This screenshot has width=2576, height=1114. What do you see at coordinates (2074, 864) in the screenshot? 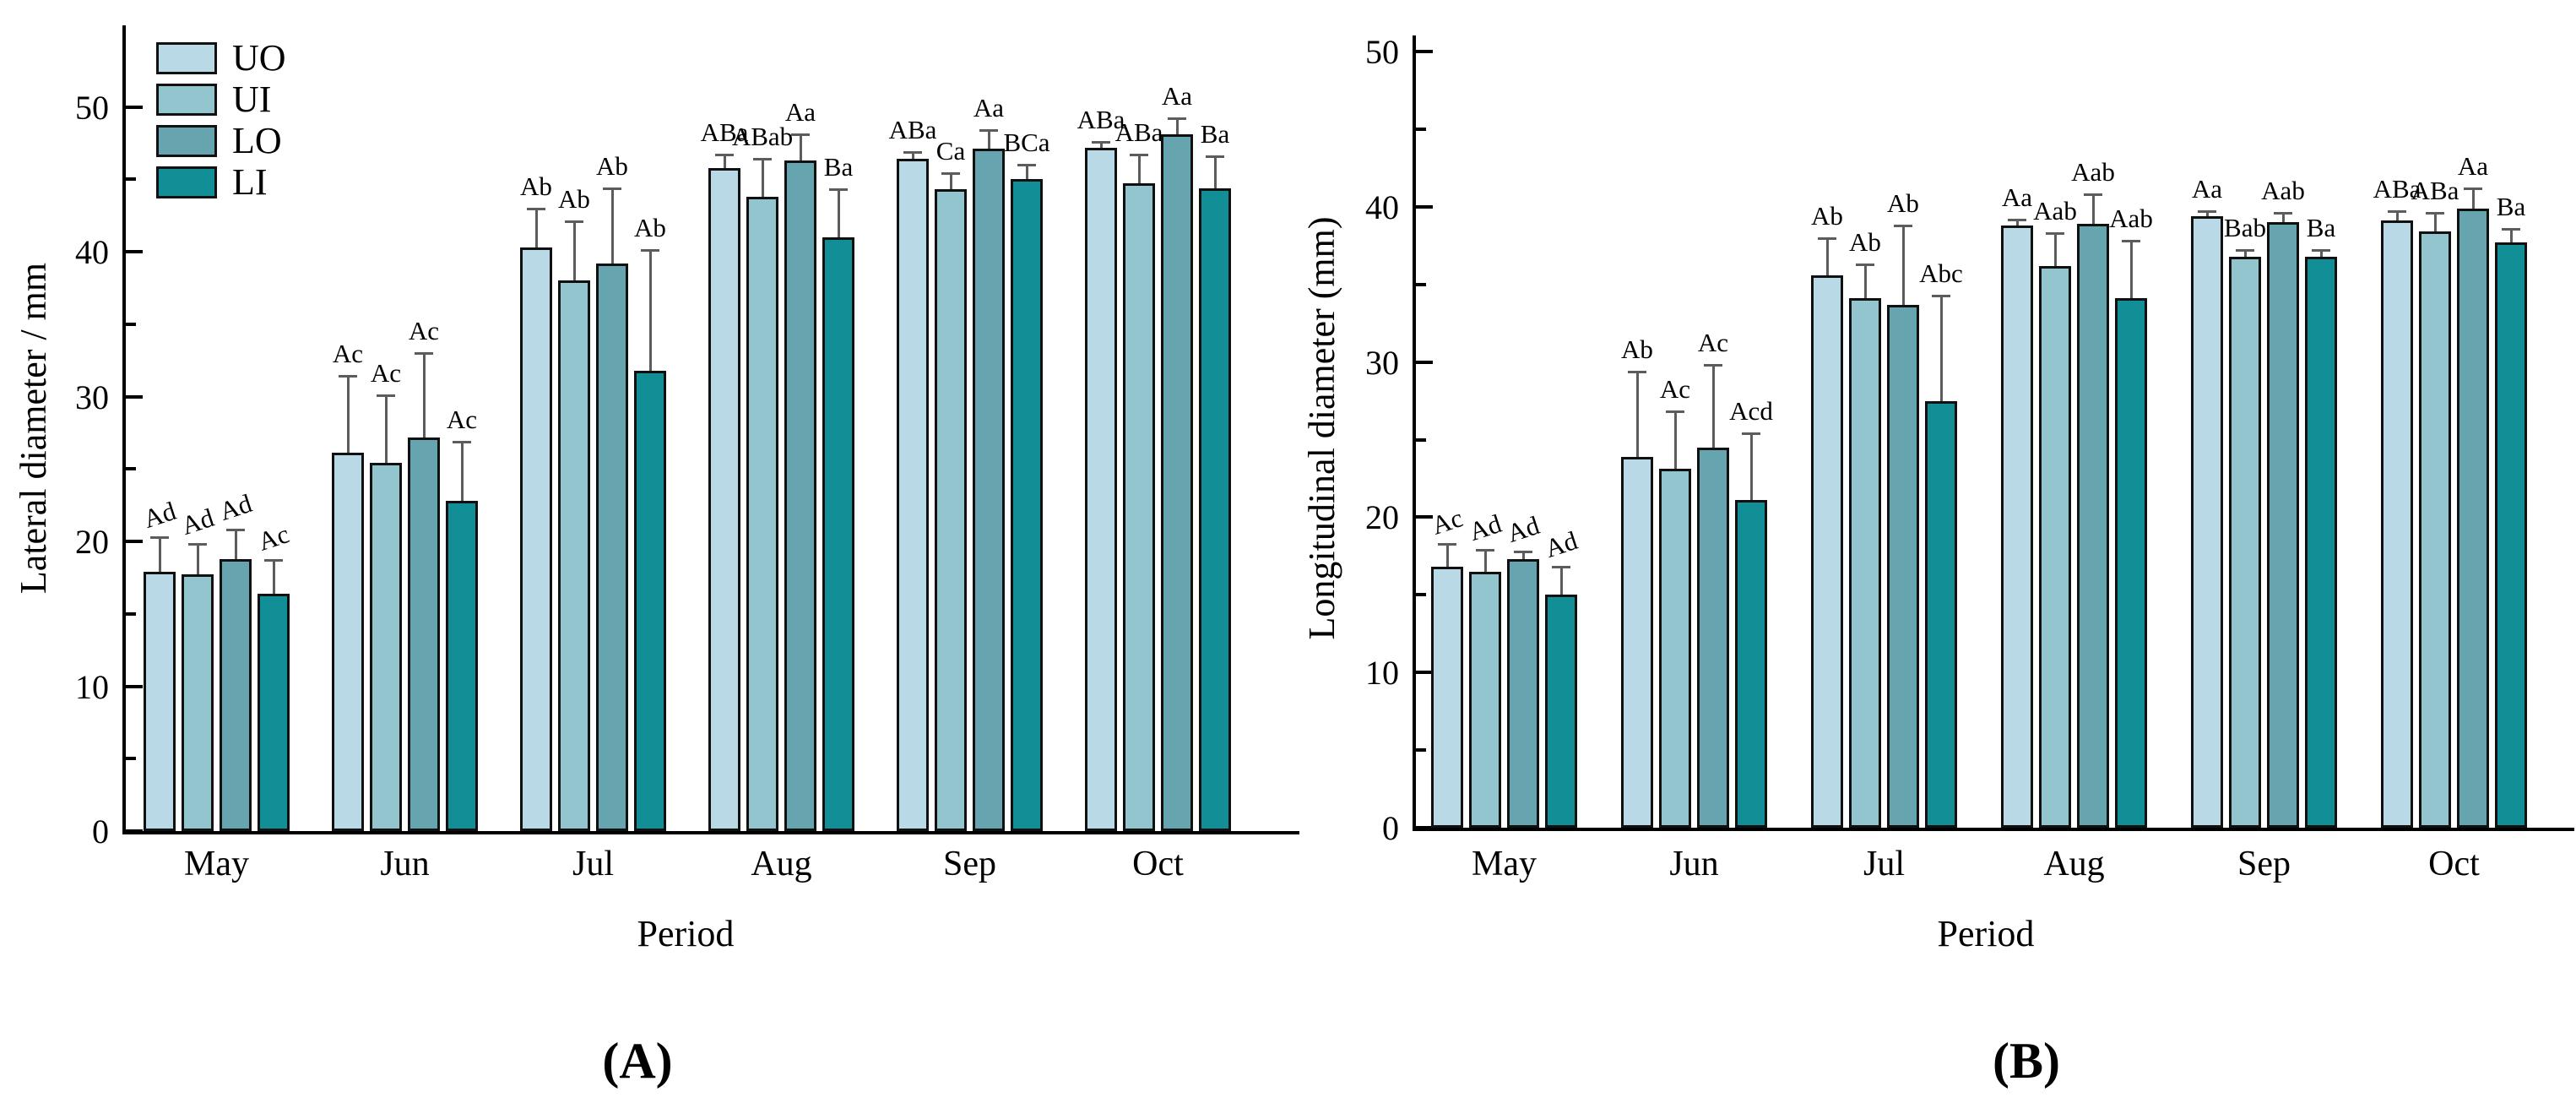
I see `x-tick-label: Aug` at bounding box center [2074, 864].